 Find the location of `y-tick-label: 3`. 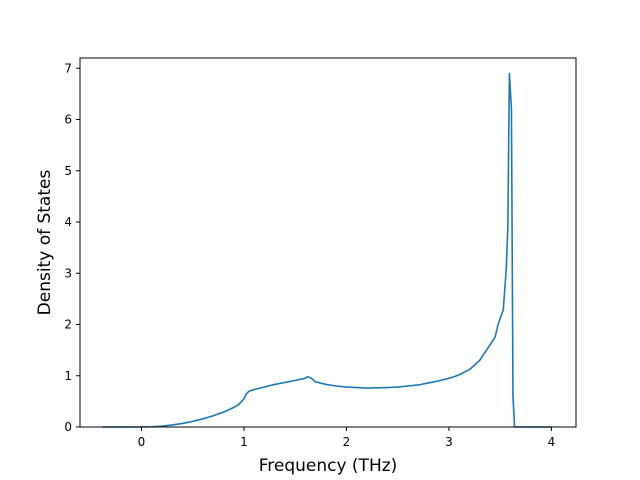

y-tick-label: 3 is located at coordinates (68, 273).